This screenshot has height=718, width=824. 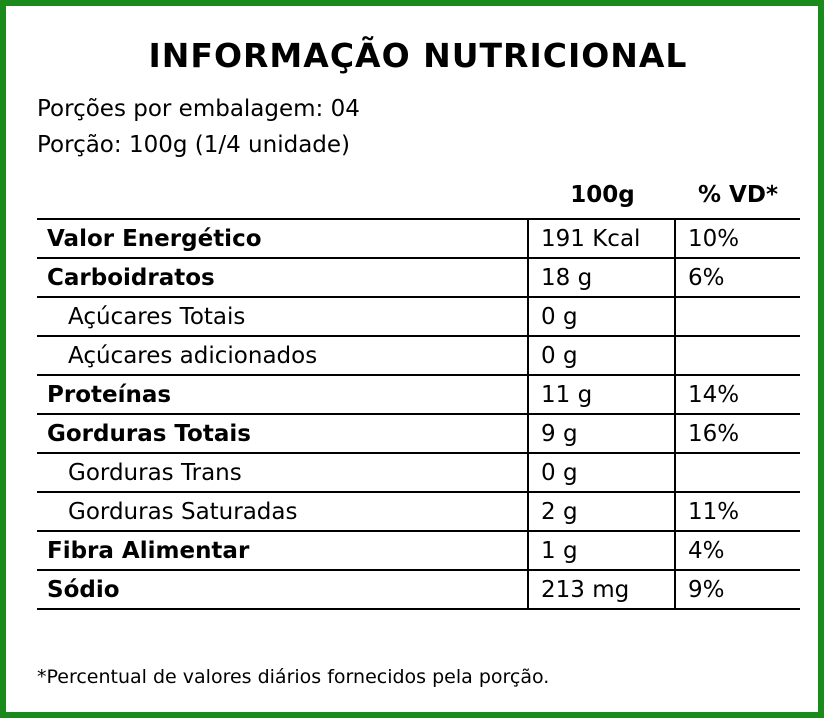 What do you see at coordinates (737, 589) in the screenshot?
I see `nutrient-daily-value: 9%` at bounding box center [737, 589].